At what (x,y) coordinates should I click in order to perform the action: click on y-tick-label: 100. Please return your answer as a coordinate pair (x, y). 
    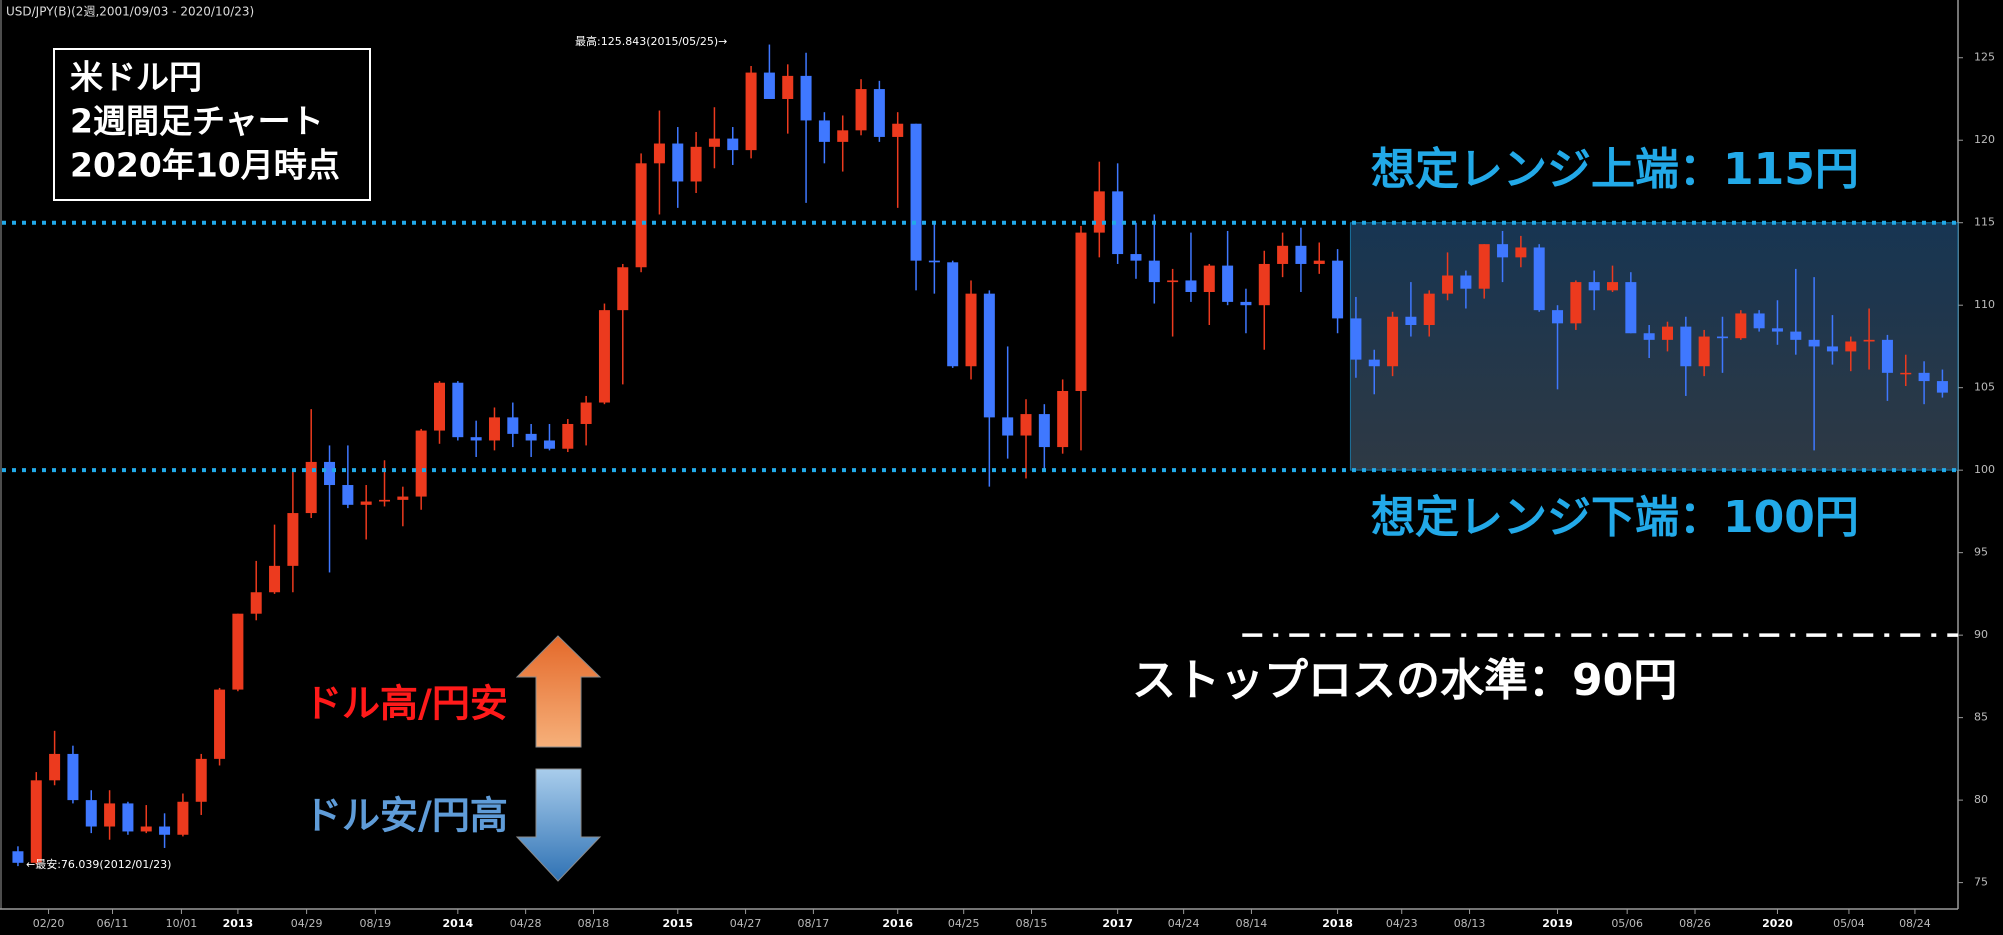
    Looking at the image, I should click on (1984, 469).